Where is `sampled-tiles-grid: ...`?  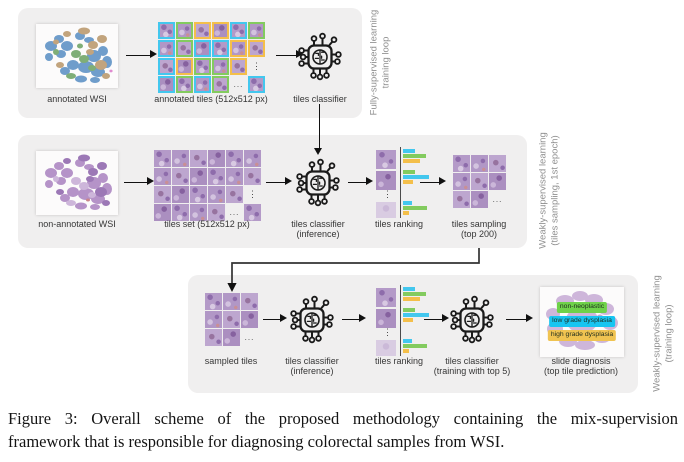
sampled-tiles-grid: ... is located at coordinates (231, 319).